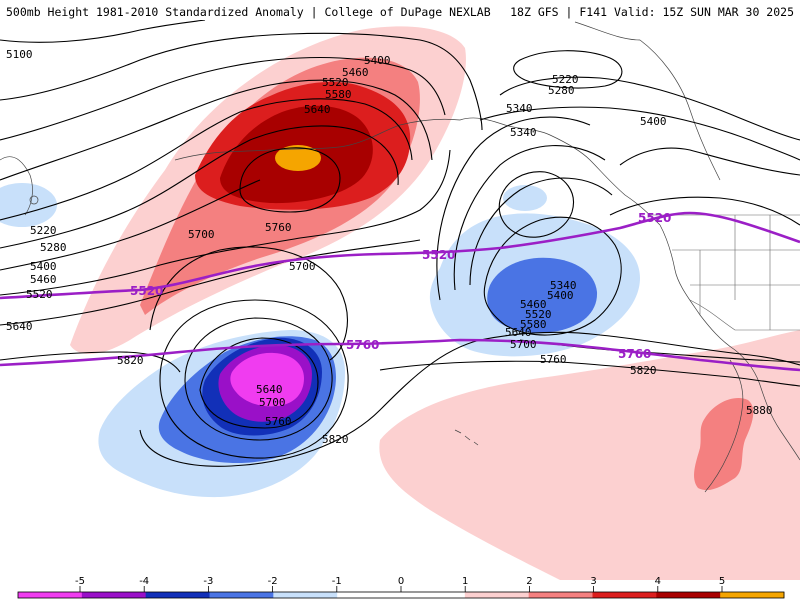 This screenshot has height=600, width=800. I want to click on legend-outline, so click(401, 595).